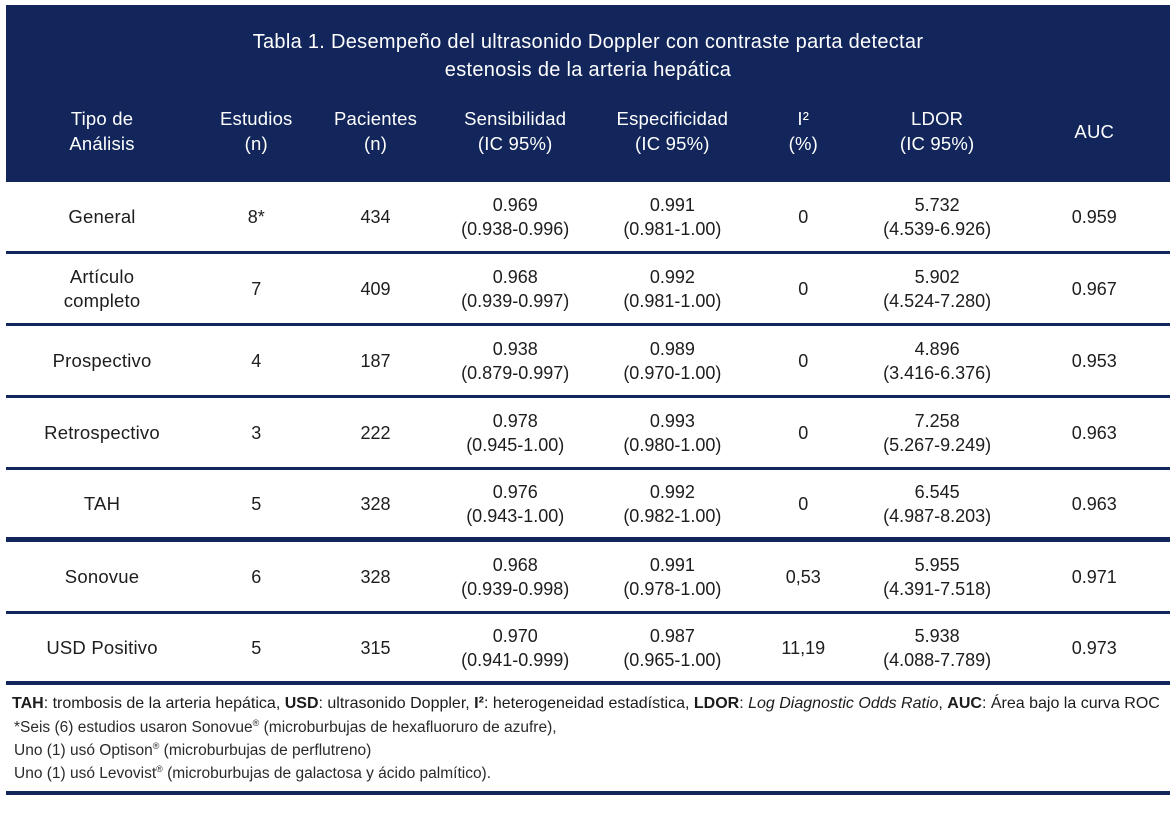  Describe the element at coordinates (1094, 576) in the screenshot. I see `cell-auc: 0.971` at that location.